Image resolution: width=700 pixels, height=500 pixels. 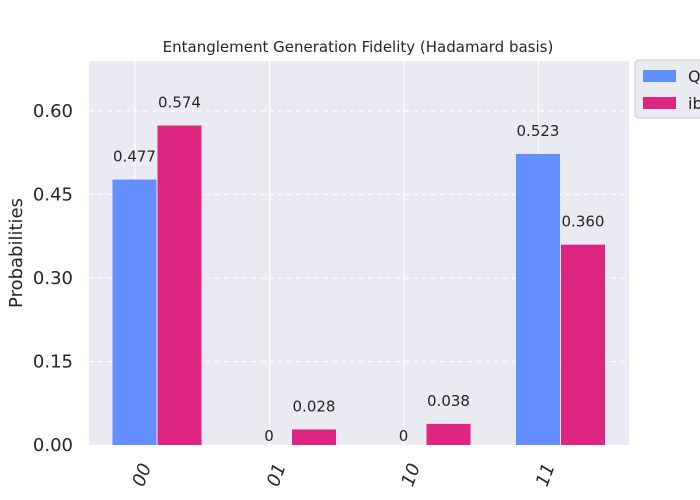 I want to click on y-tick-label: 0.30, so click(x=53, y=278).